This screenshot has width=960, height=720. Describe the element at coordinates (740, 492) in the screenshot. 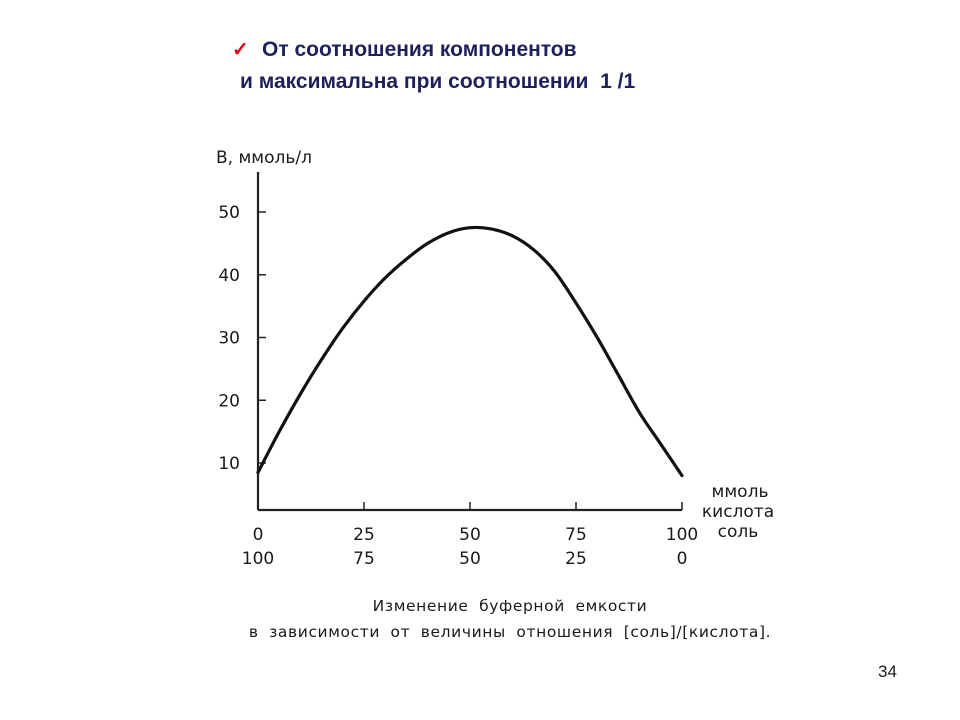

I see `x-axis-label-0: ммоль` at that location.